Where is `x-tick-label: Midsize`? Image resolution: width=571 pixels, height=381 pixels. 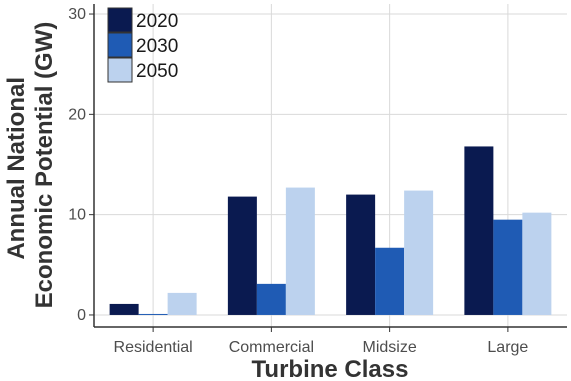
x-tick-label: Midsize is located at coordinates (390, 347).